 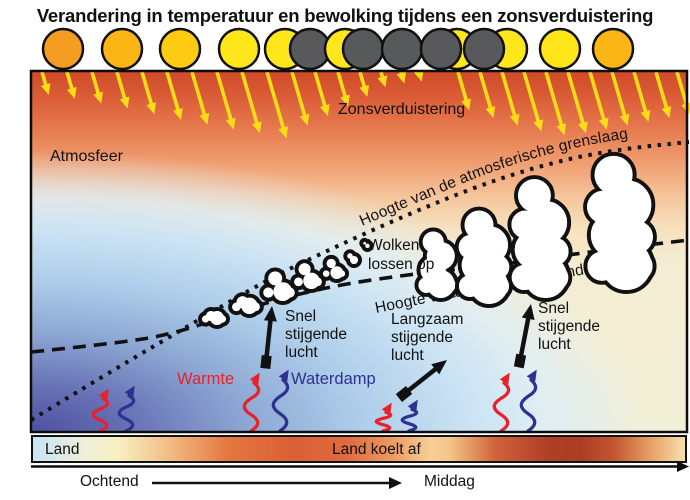 I want to click on solar-eclipse-label: Zonsverduistering, so click(x=402, y=109).